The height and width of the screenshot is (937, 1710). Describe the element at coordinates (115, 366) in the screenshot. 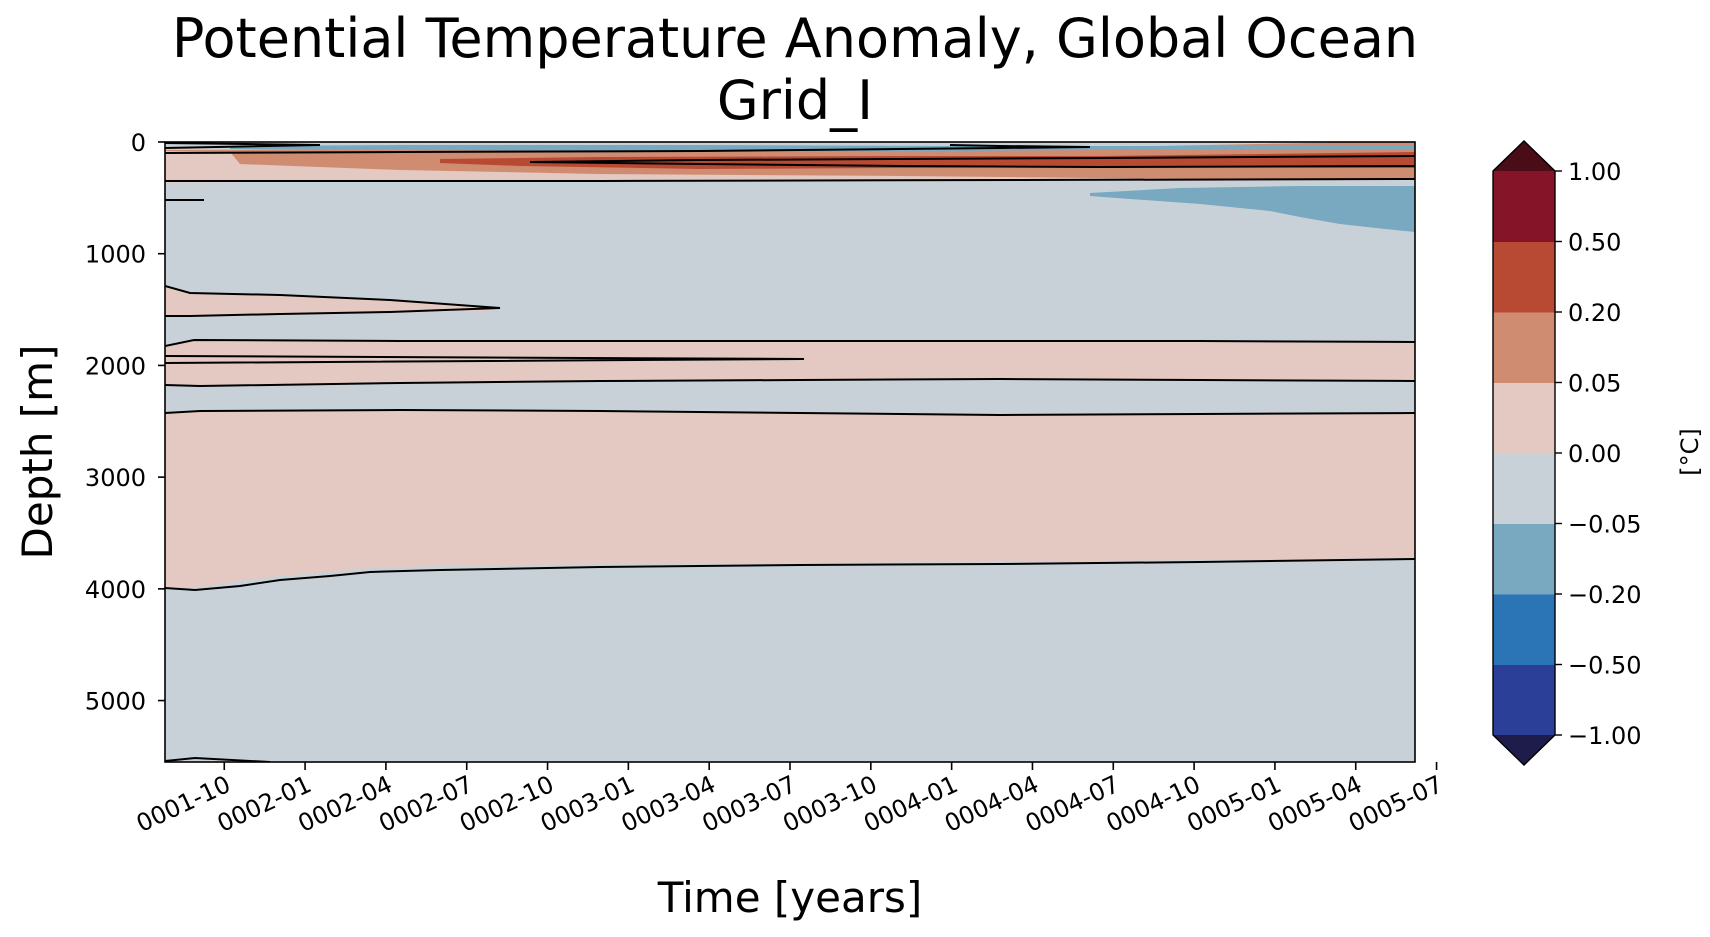

I see `y-tick-label: 2000` at that location.